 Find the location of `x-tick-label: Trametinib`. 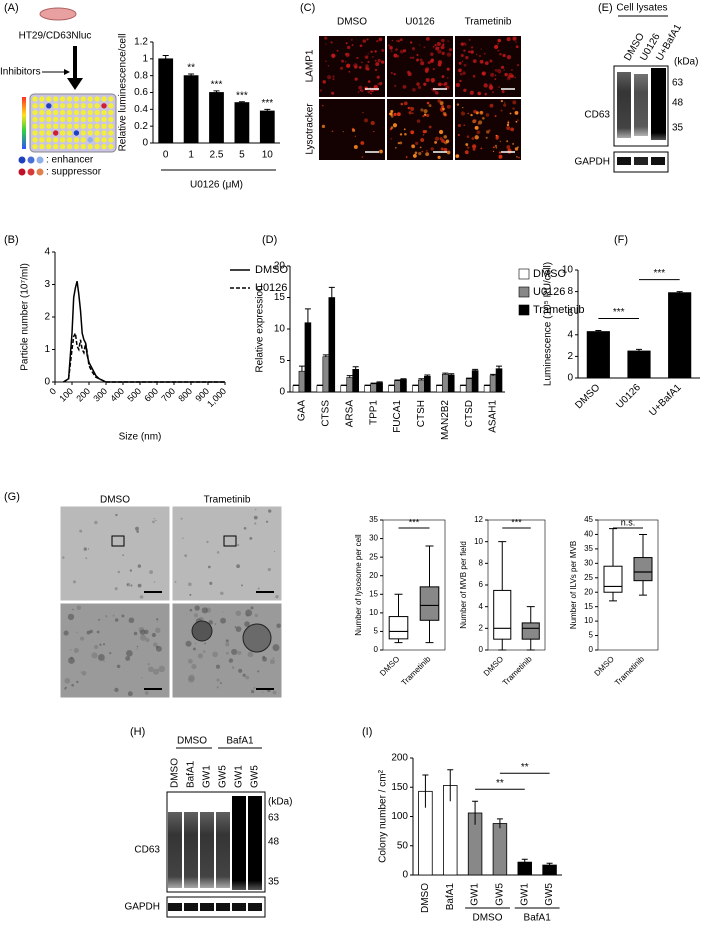

x-tick-label: Trametinib is located at coordinates (517, 670).